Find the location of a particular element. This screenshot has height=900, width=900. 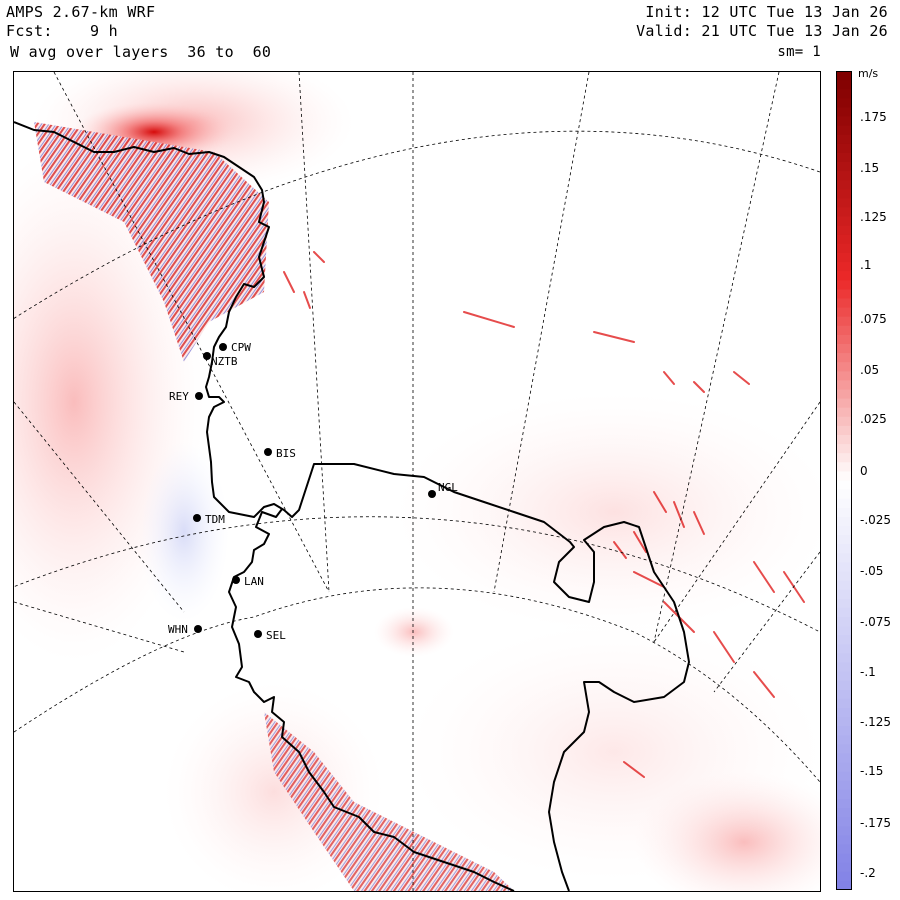

colorbar is located at coordinates (844, 480).